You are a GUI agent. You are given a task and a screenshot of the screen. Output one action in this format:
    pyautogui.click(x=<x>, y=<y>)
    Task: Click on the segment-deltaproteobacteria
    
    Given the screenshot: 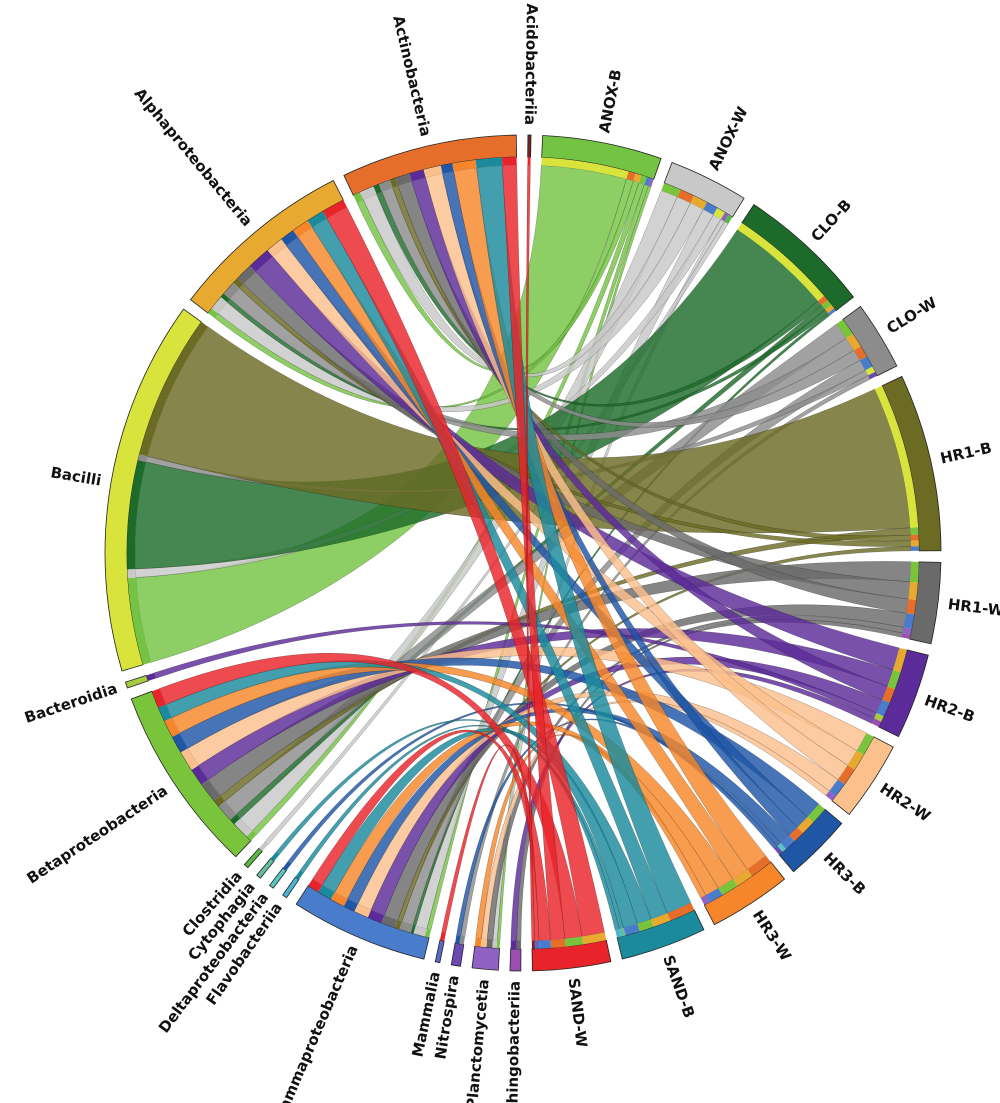 What is the action you would take?
    pyautogui.click(x=277, y=878)
    